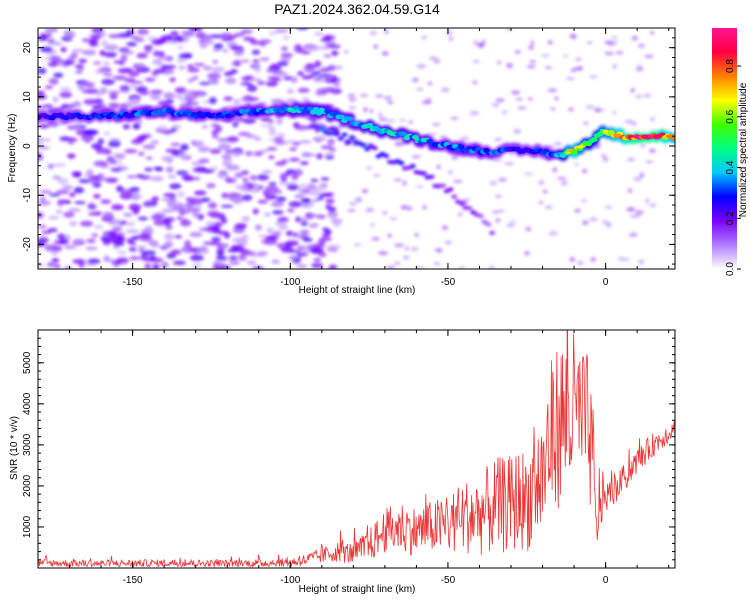 The image size is (750, 600). What do you see at coordinates (733, 167) in the screenshot?
I see `colorbar-ticks: 0.0 0.2 0.4 0.6 0.8` at bounding box center [733, 167].